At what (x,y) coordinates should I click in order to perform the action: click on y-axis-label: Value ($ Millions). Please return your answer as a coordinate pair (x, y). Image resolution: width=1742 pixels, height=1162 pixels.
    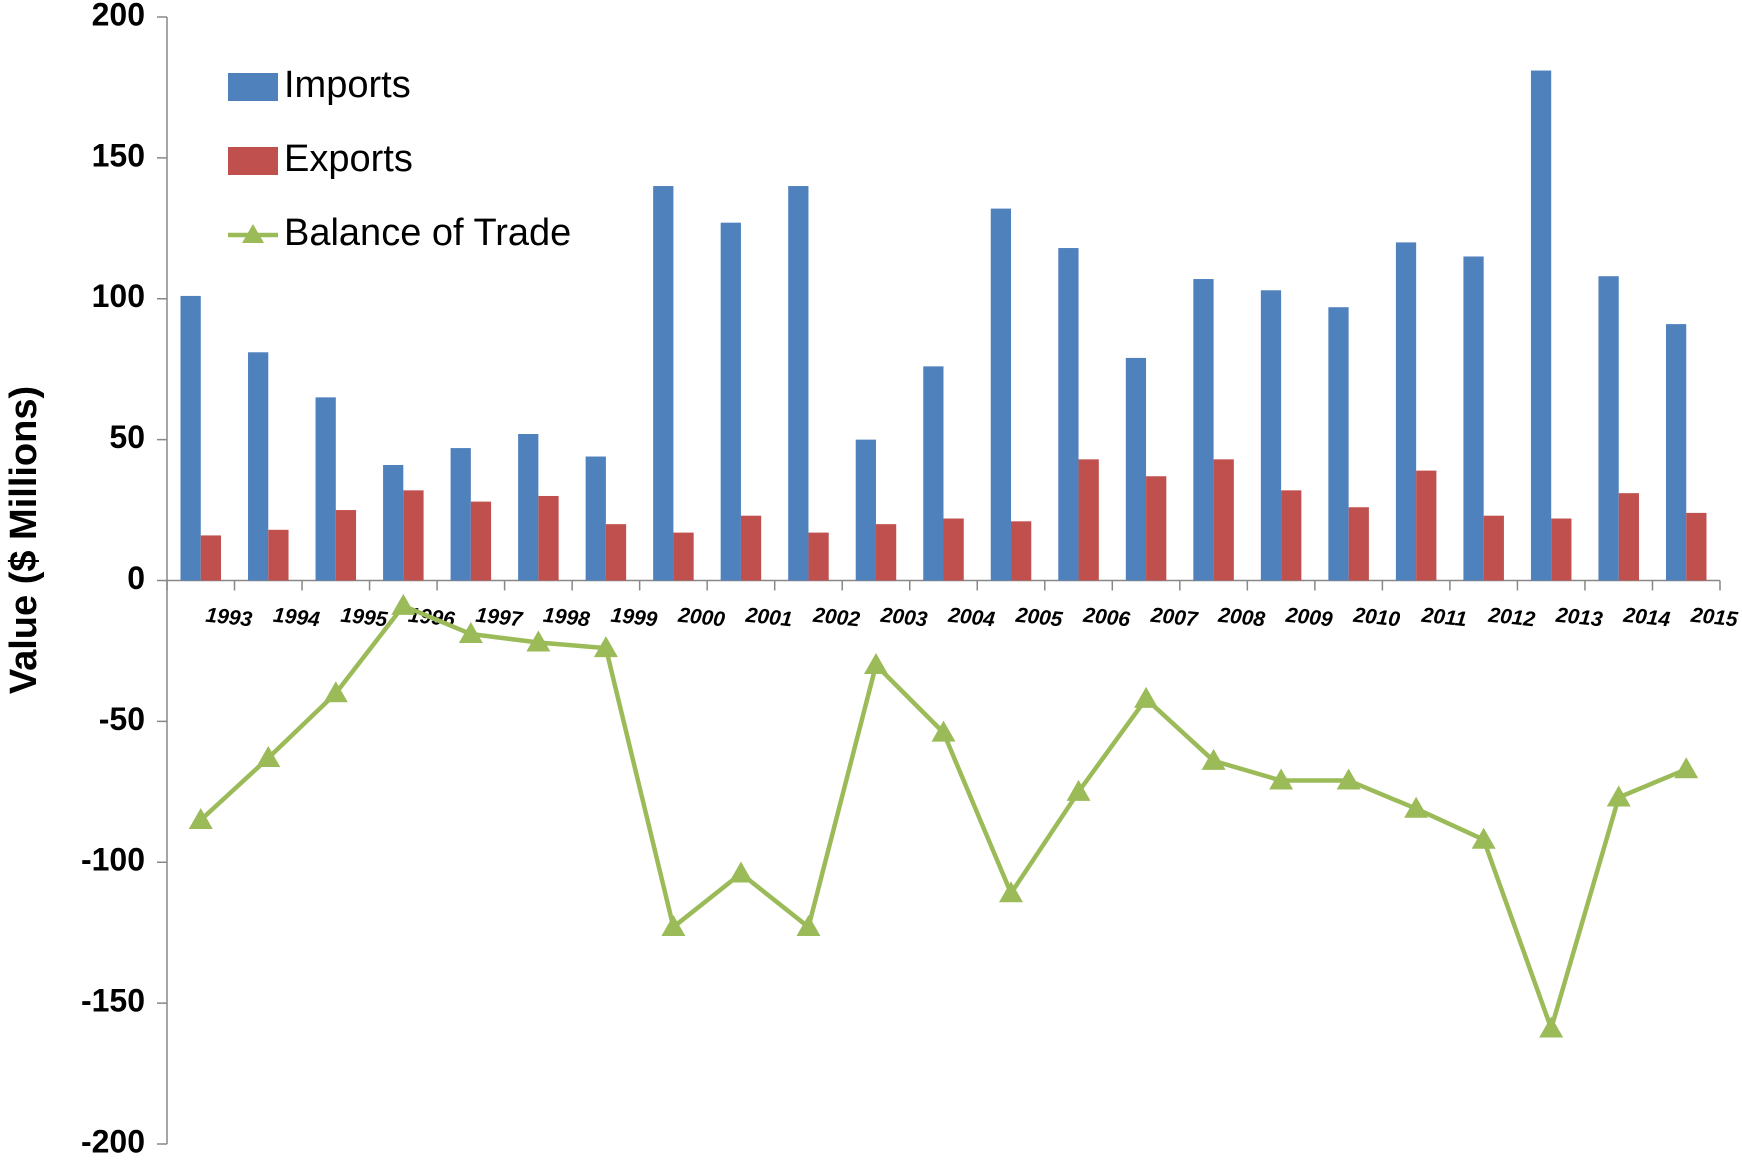
    Looking at the image, I should click on (24, 540).